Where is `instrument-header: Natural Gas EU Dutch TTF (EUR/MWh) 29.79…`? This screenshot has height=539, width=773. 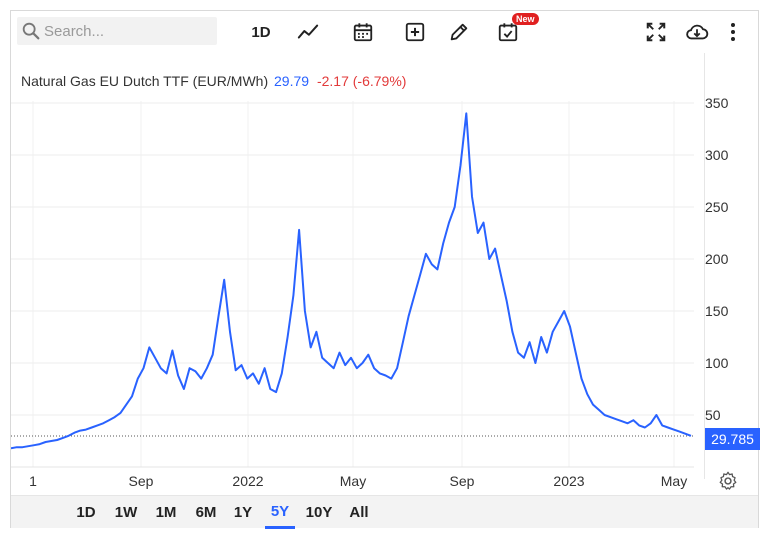
instrument-header: Natural Gas EU Dutch TTF (EUR/MWh) 29.79… is located at coordinates (213, 81).